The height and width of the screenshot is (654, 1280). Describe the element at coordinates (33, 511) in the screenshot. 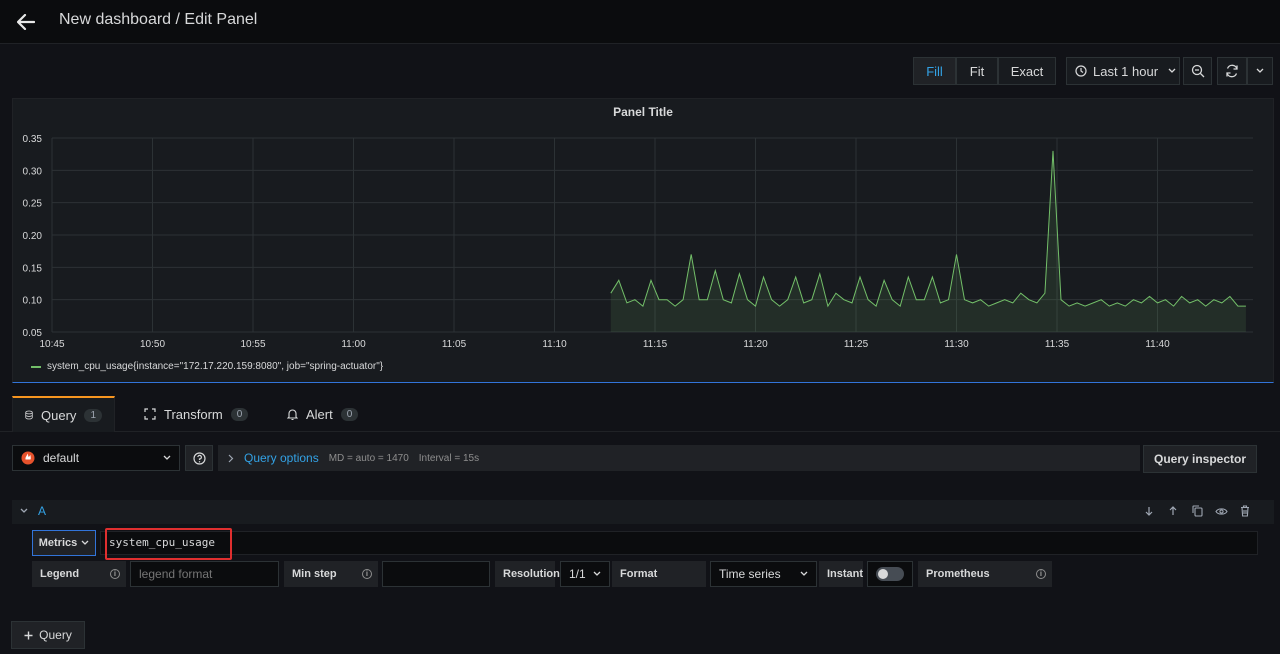

I see `query-row-toggle: A` at that location.